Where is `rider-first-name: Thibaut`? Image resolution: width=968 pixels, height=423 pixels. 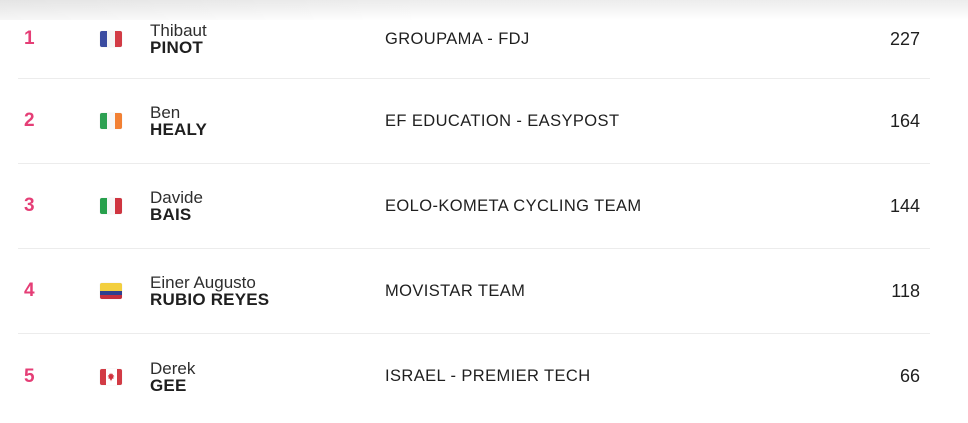 rider-first-name: Thibaut is located at coordinates (178, 30).